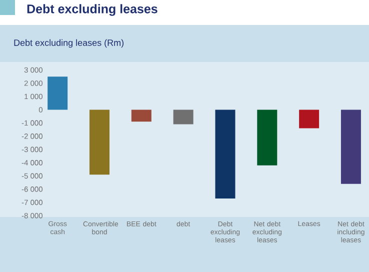  Describe the element at coordinates (69, 43) in the screenshot. I see `chart-subtitle: Debt excluding leases (Rm)` at that location.